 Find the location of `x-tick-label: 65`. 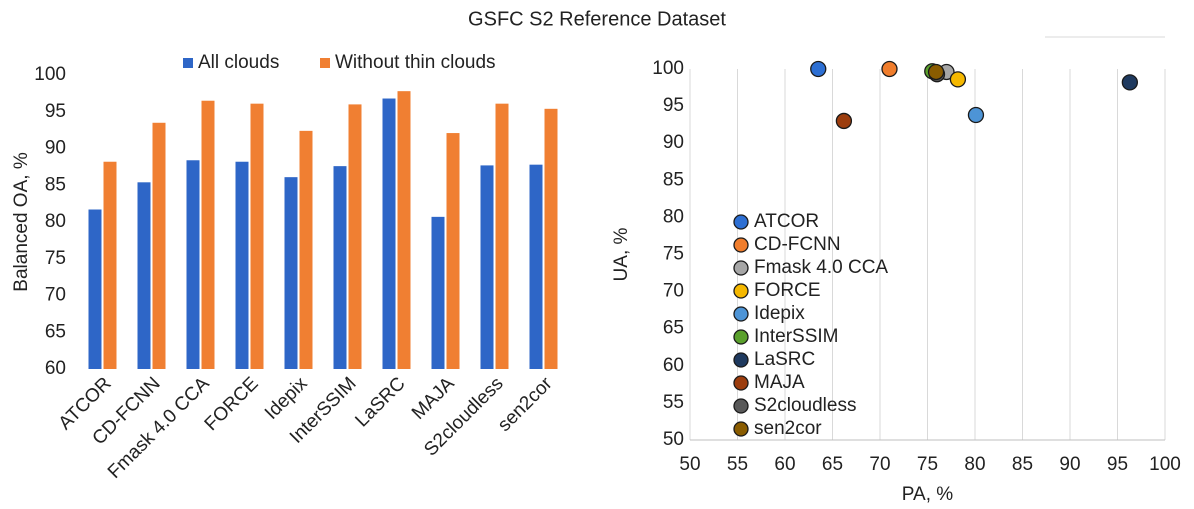

x-tick-label: 65 is located at coordinates (832, 464).